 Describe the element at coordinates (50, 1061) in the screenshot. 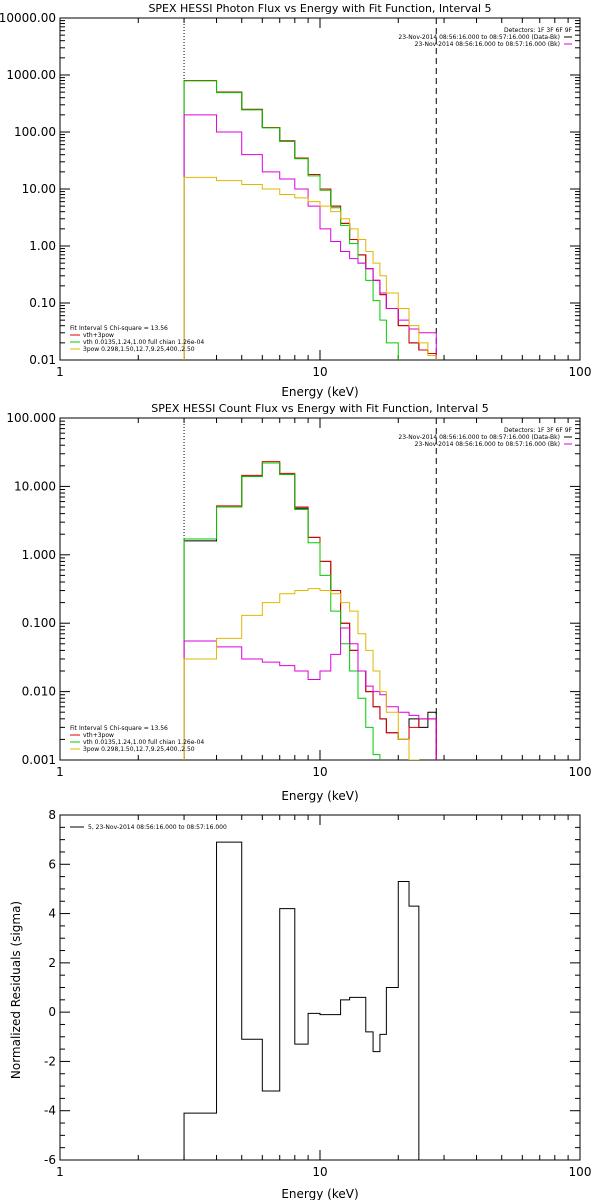

I see `y-tick-label: -2` at that location.